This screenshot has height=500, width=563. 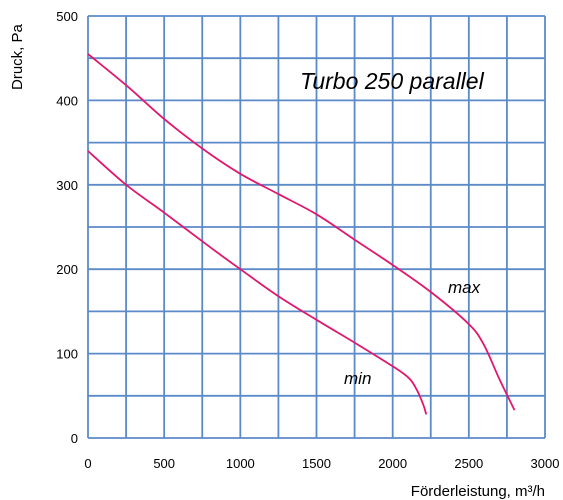 What do you see at coordinates (392, 463) in the screenshot?
I see `x-tick-label: 2000` at bounding box center [392, 463].